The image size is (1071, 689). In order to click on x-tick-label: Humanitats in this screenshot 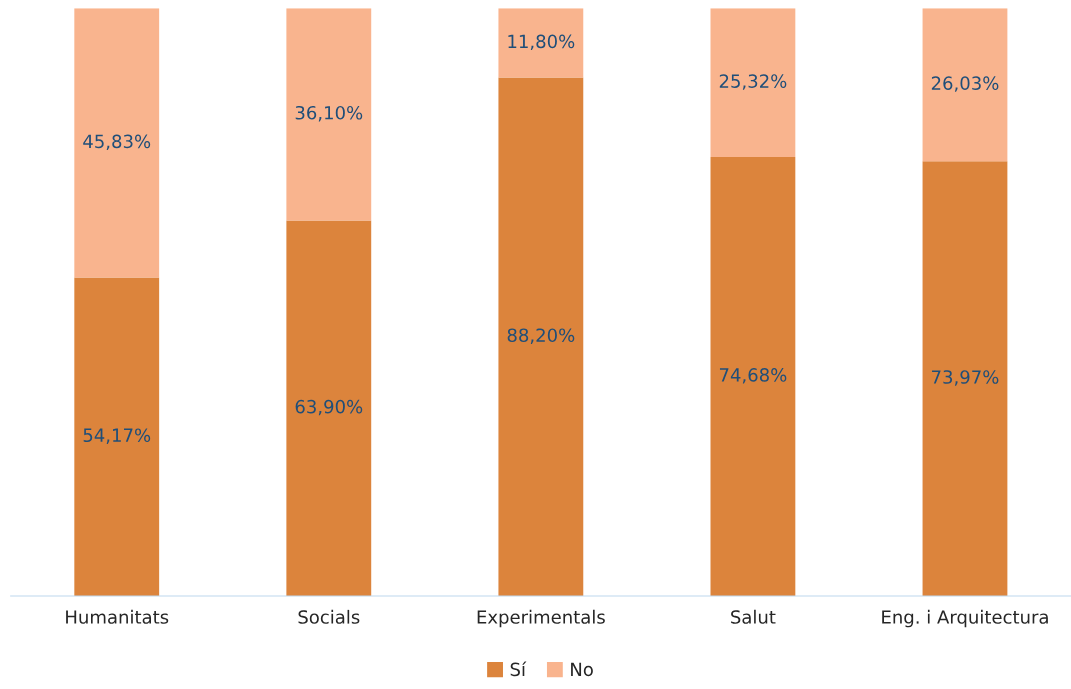, I will do `click(117, 616)`.